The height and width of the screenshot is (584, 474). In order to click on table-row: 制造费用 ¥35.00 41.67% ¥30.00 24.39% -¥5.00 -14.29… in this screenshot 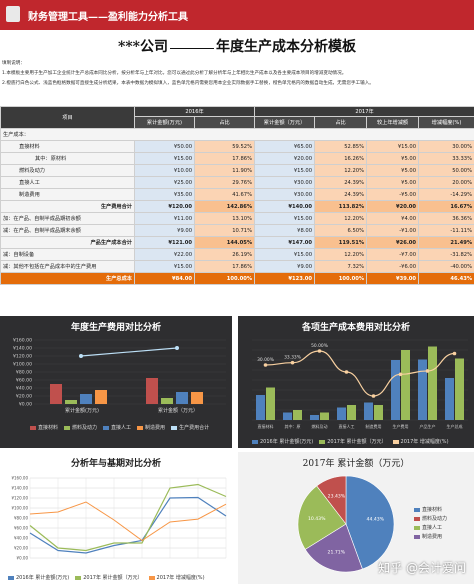, I will do `click(237, 194)`.